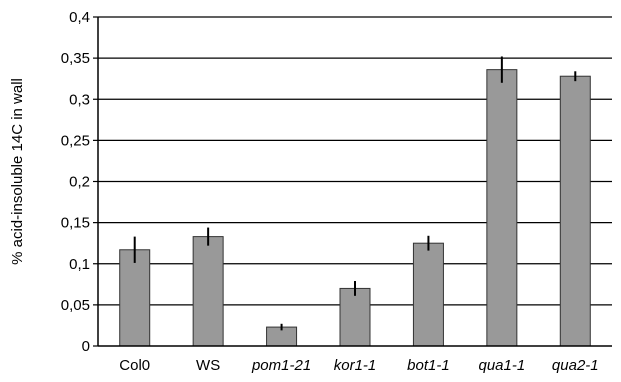  I want to click on x-tick-label: bot1-1, so click(428, 365).